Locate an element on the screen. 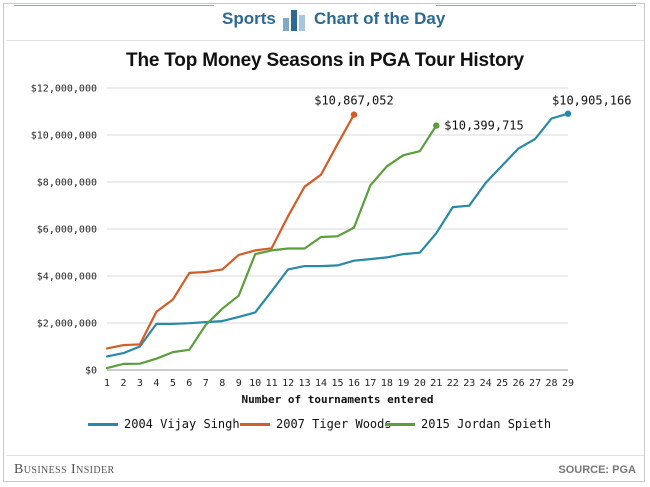  x-tick-label: 13 is located at coordinates (305, 383).